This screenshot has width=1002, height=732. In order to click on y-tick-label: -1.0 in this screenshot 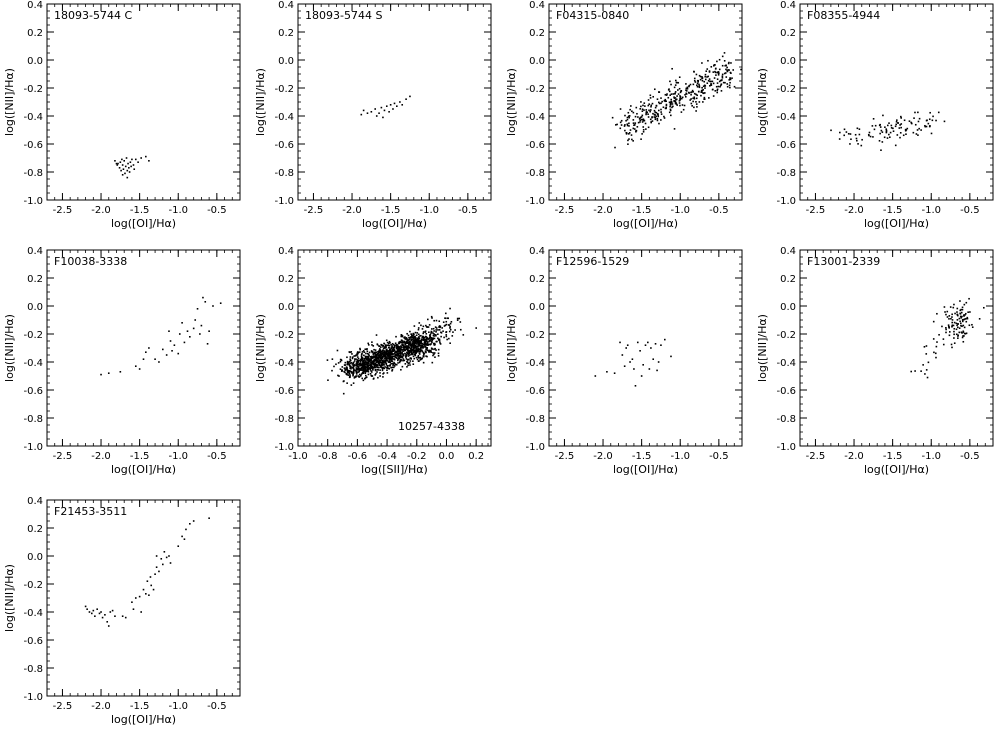, I will do `click(535, 447)`.